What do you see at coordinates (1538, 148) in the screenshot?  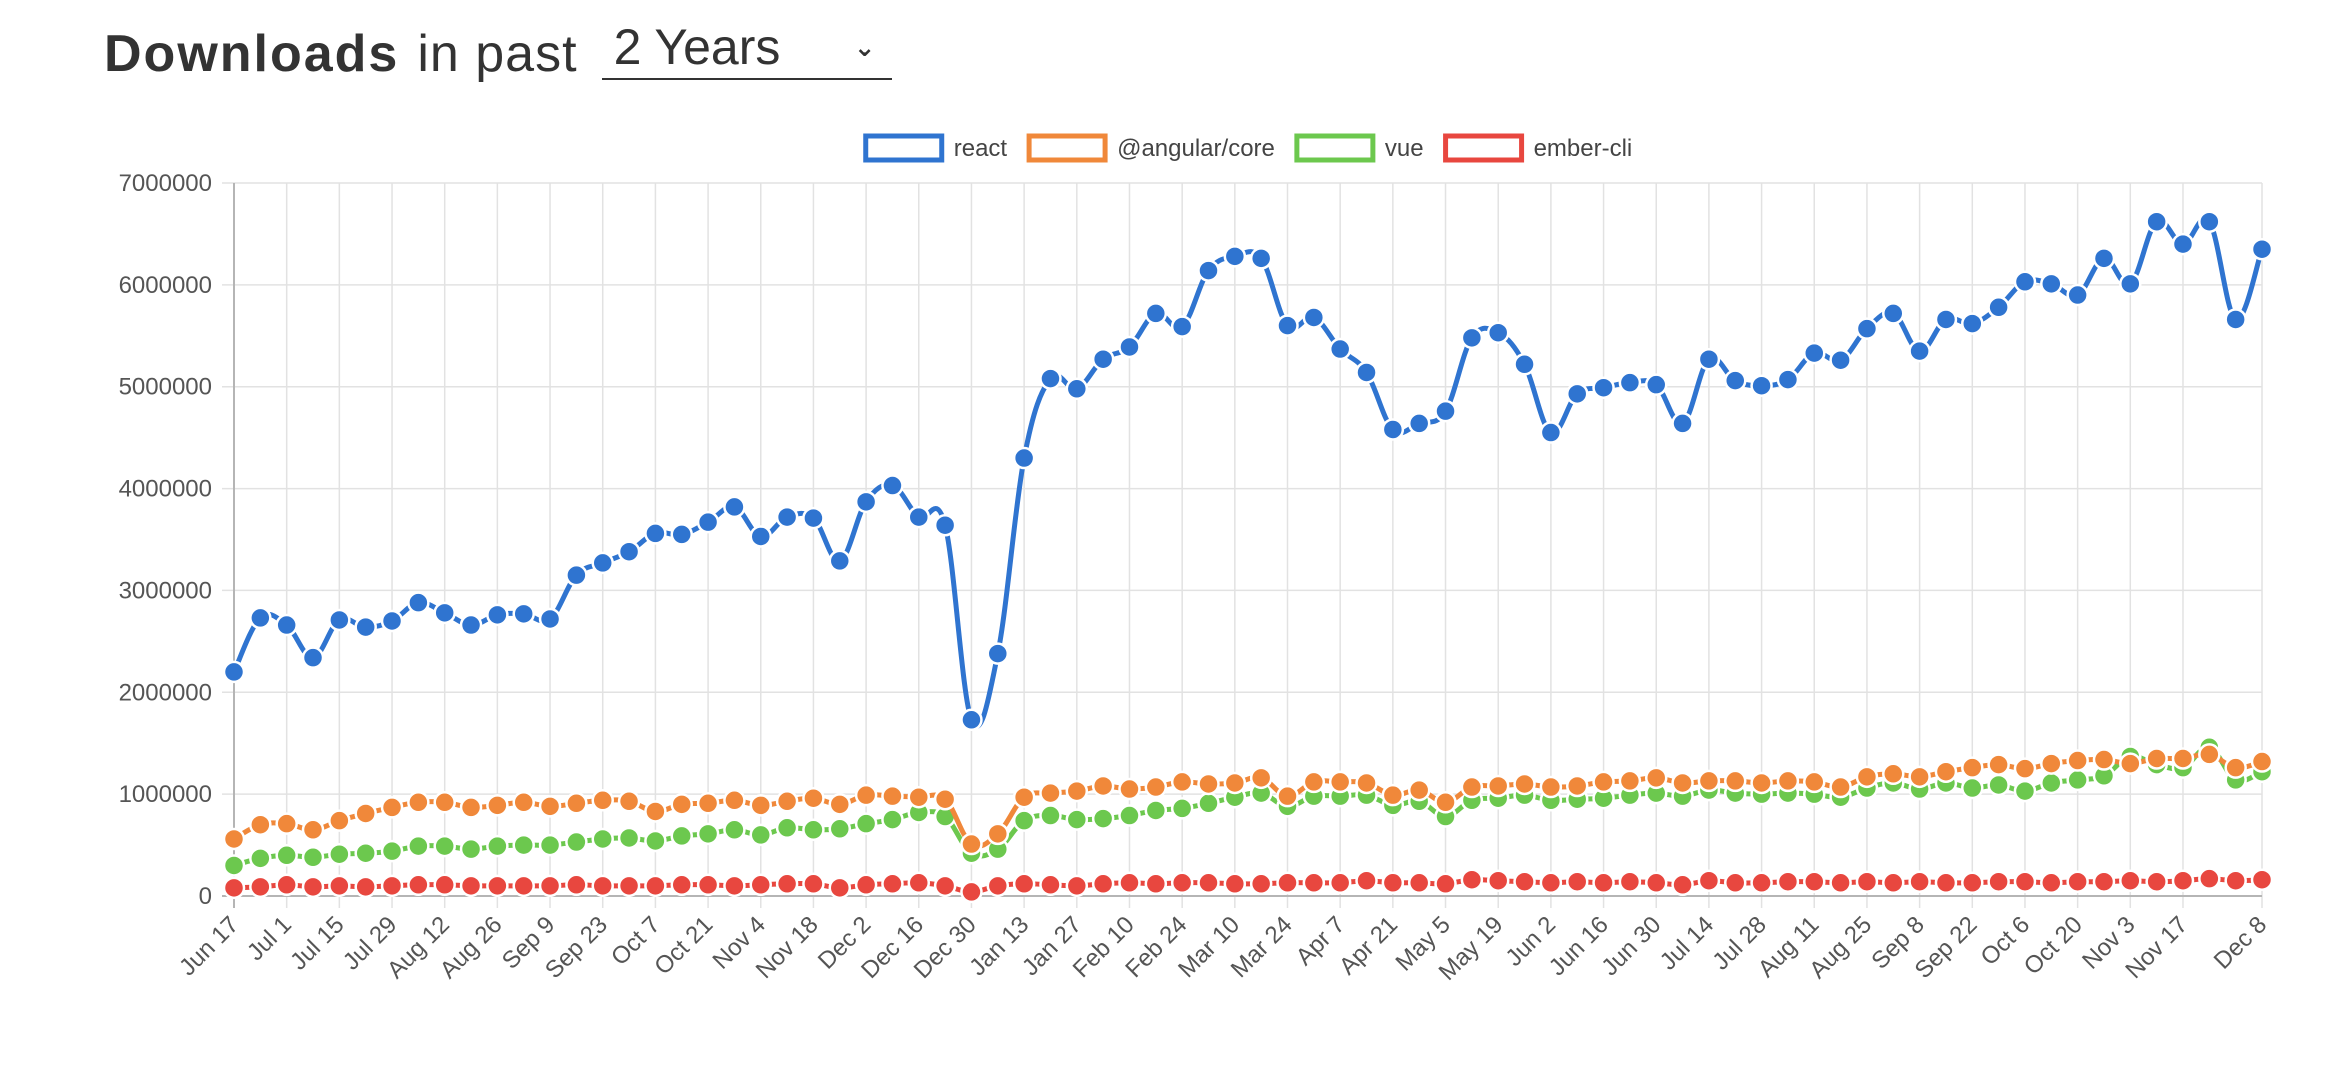 I see `legend-item-ember-cli: ember-cli` at bounding box center [1538, 148].